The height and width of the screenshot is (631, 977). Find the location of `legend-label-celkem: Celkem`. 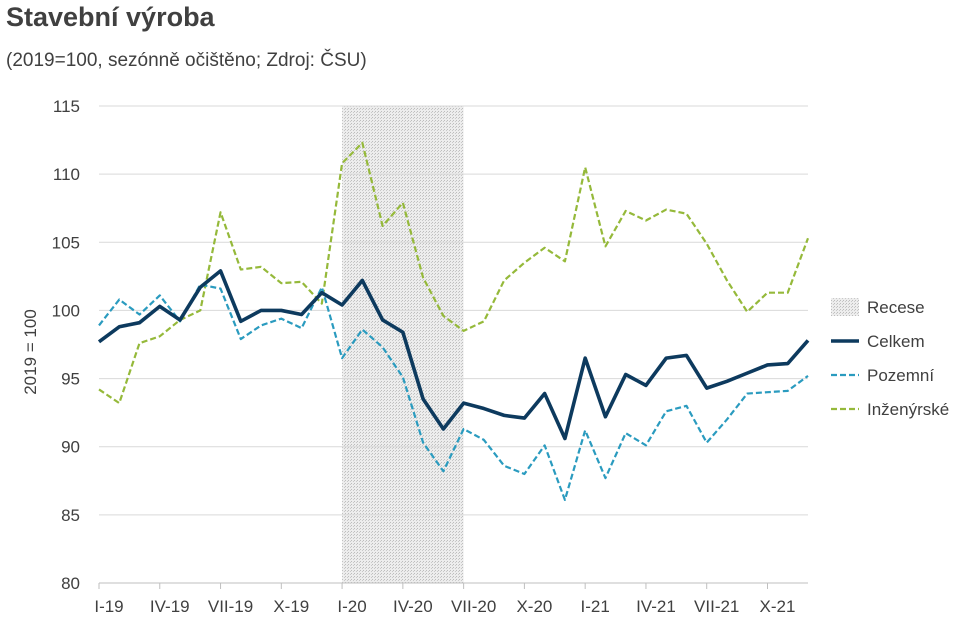

legend-label-celkem: Celkem is located at coordinates (896, 341).